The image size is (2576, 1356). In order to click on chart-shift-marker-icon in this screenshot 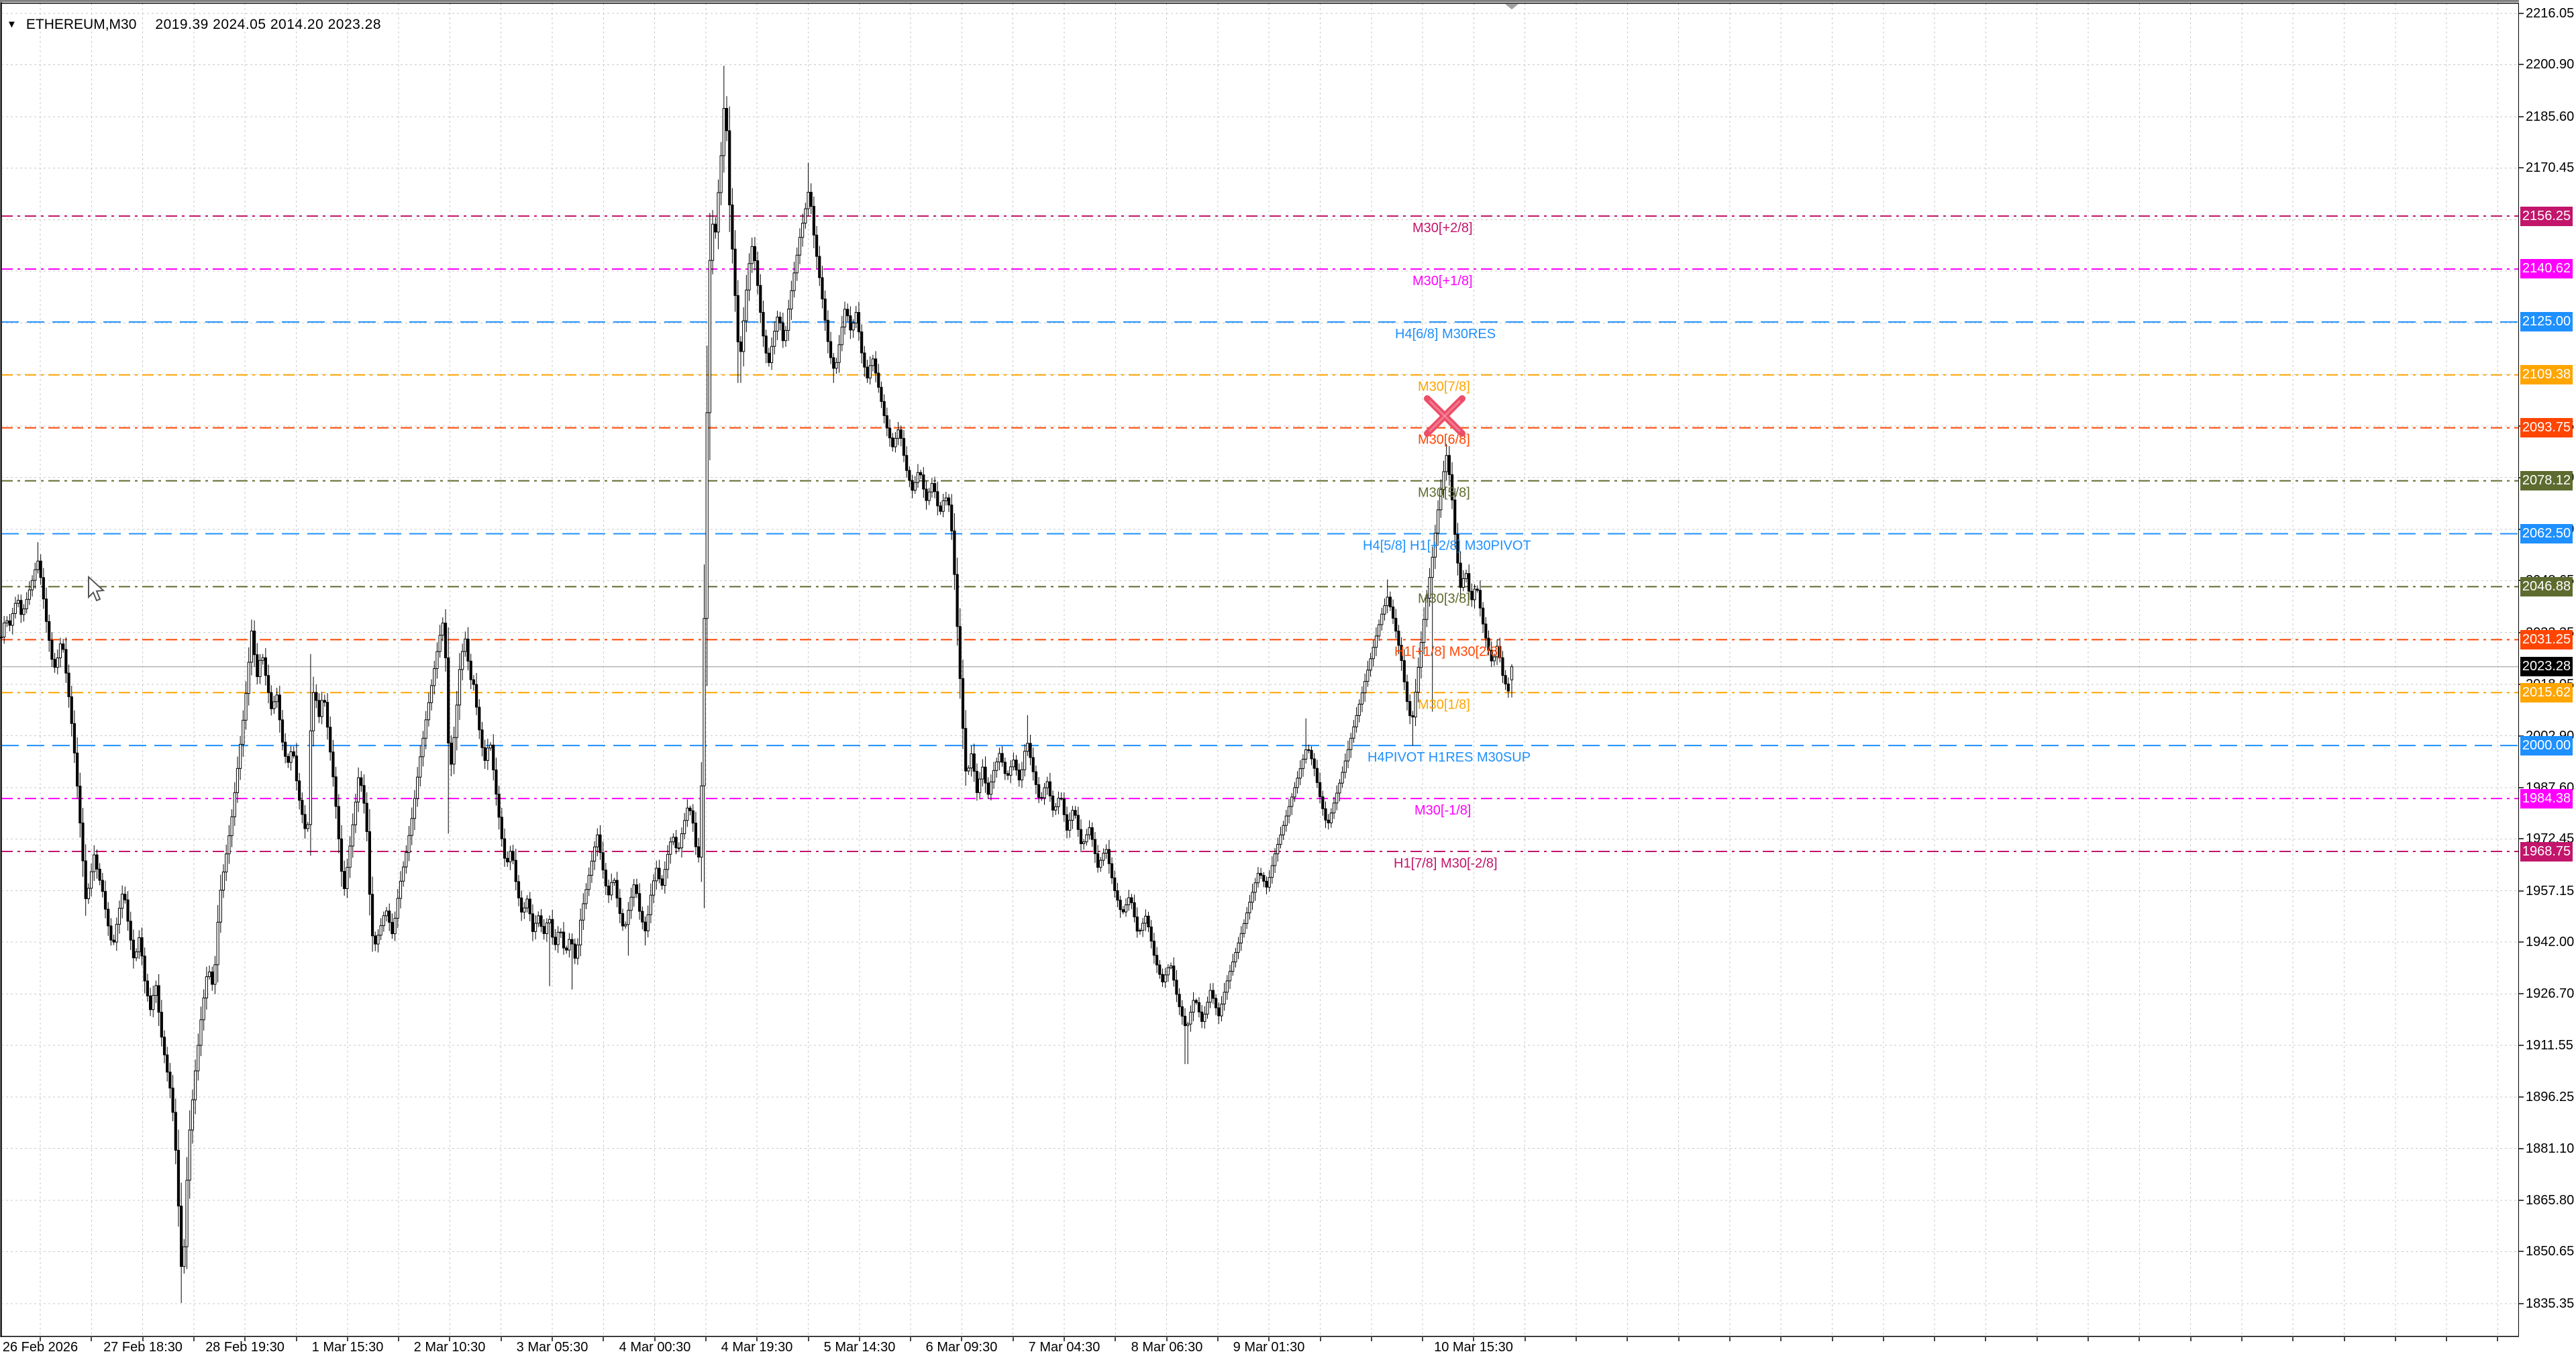, I will do `click(1511, 6)`.